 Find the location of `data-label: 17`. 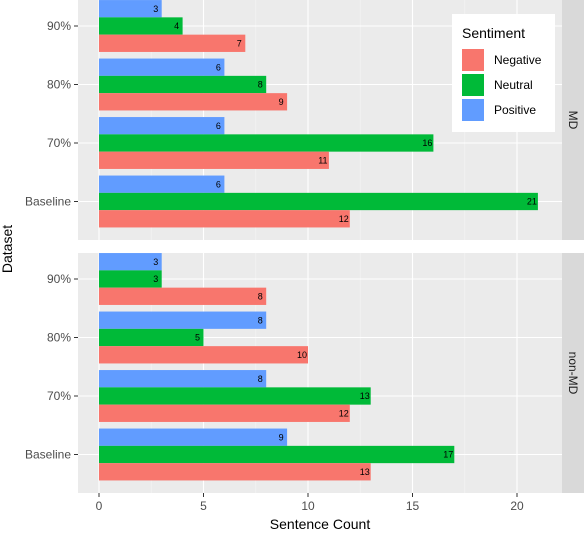

data-label: 17 is located at coordinates (448, 455).